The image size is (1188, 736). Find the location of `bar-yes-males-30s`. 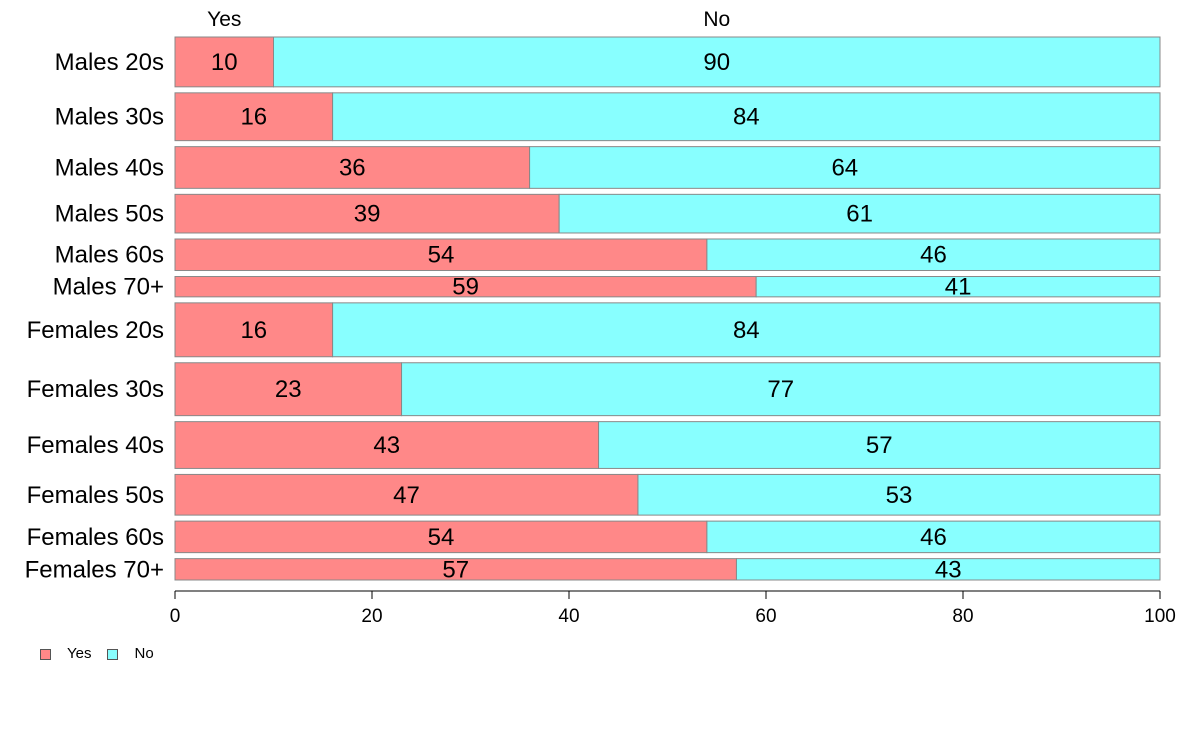

bar-yes-males-30s is located at coordinates (254, 117).